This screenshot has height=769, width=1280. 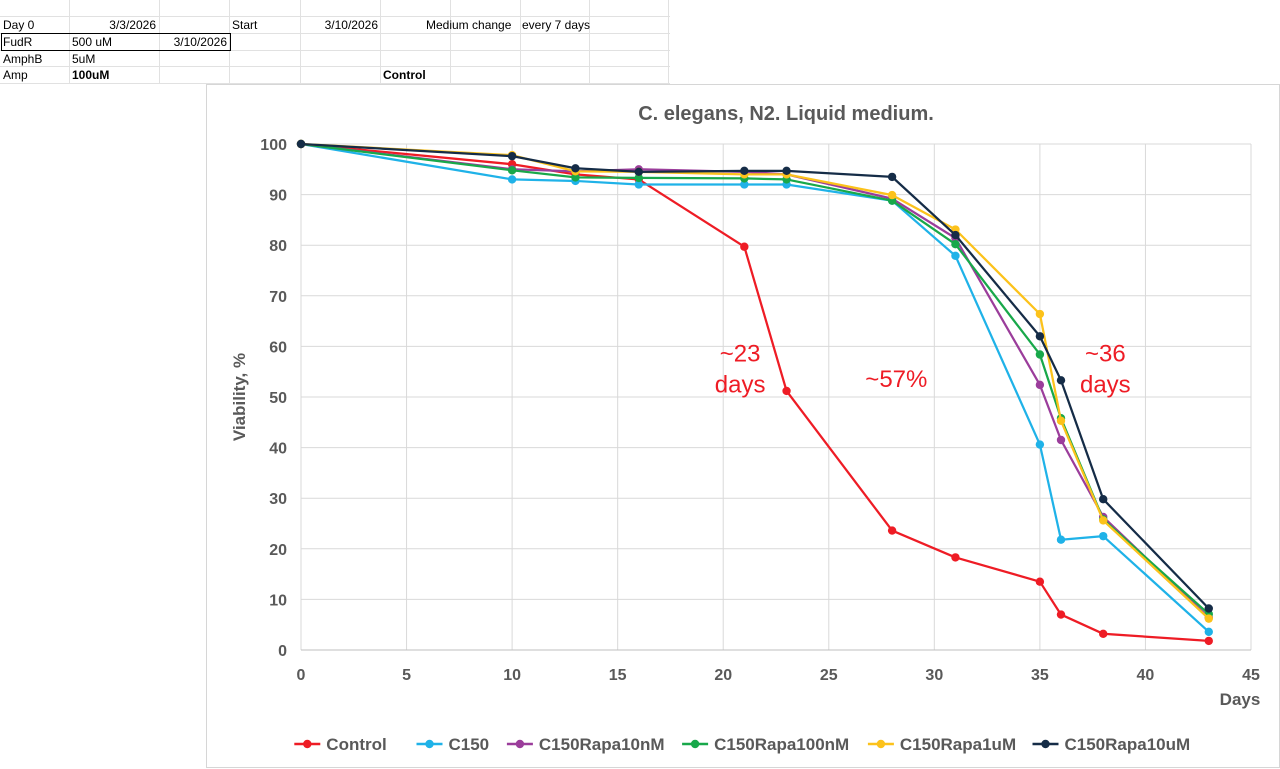 I want to click on legend-label: Control, so click(x=356, y=744).